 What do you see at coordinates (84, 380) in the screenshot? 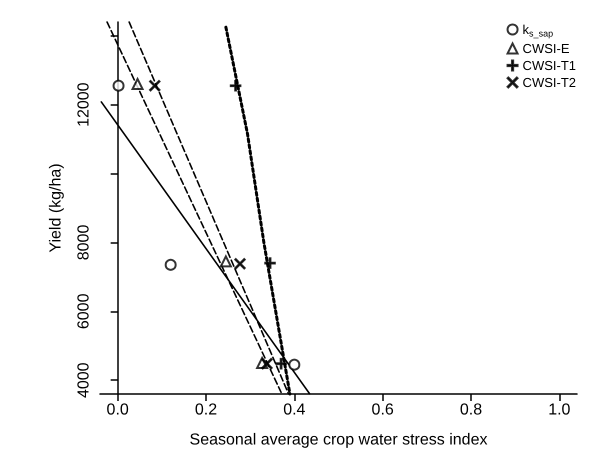
I see `y-tick-label: 4000` at bounding box center [84, 380].